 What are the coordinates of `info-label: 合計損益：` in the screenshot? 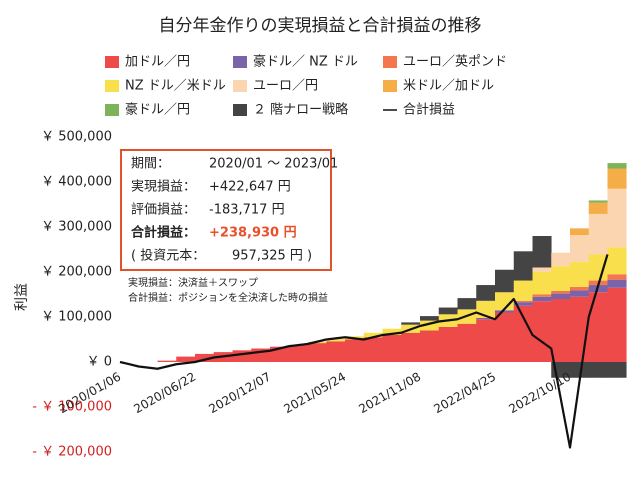 It's located at (163, 233).